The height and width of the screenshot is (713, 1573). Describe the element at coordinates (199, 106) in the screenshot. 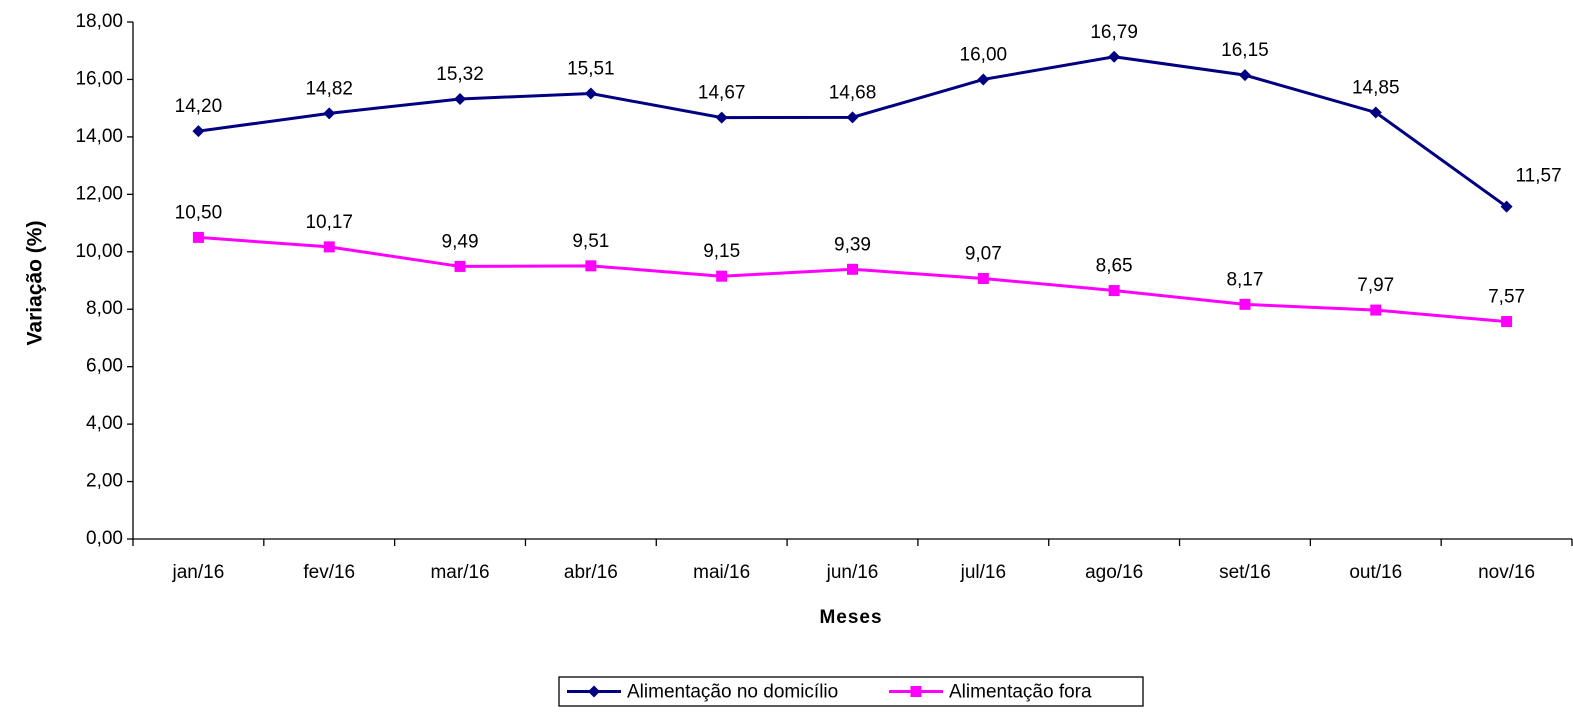

I see `data-label: 14,20` at that location.